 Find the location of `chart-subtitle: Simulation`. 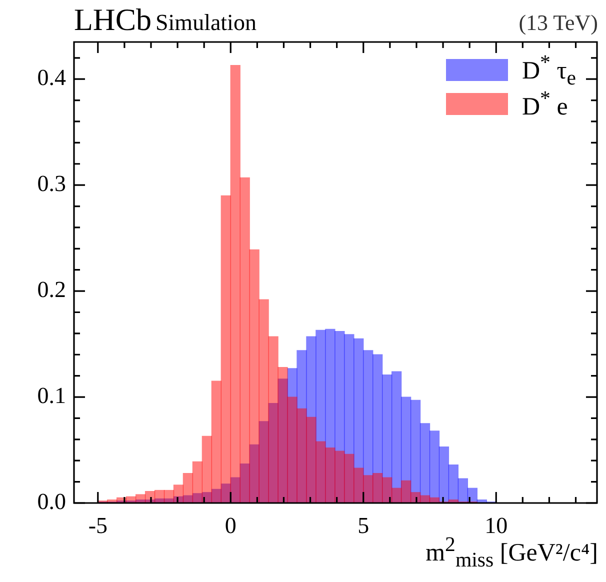

chart-subtitle: Simulation is located at coordinates (206, 23).